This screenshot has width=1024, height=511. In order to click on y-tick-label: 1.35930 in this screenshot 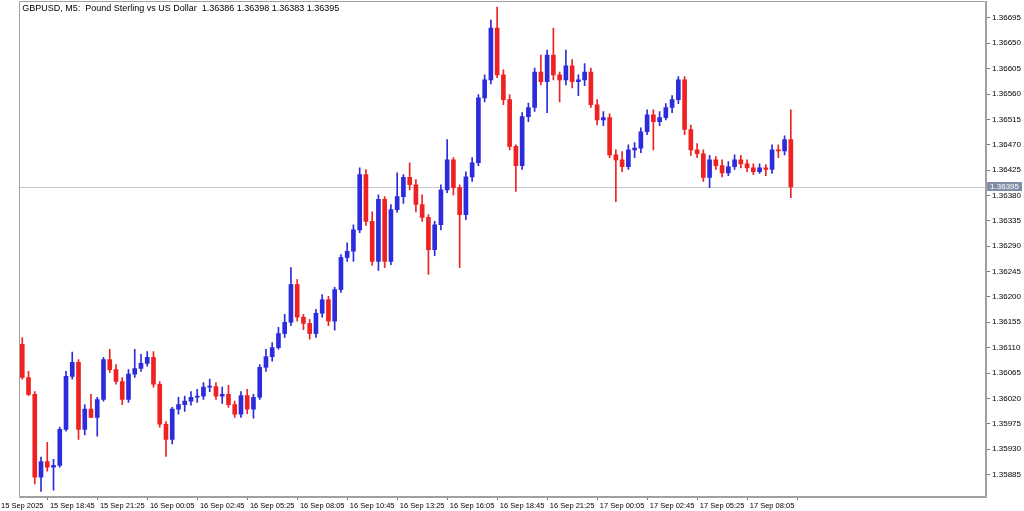, I will do `click(1007, 449)`.